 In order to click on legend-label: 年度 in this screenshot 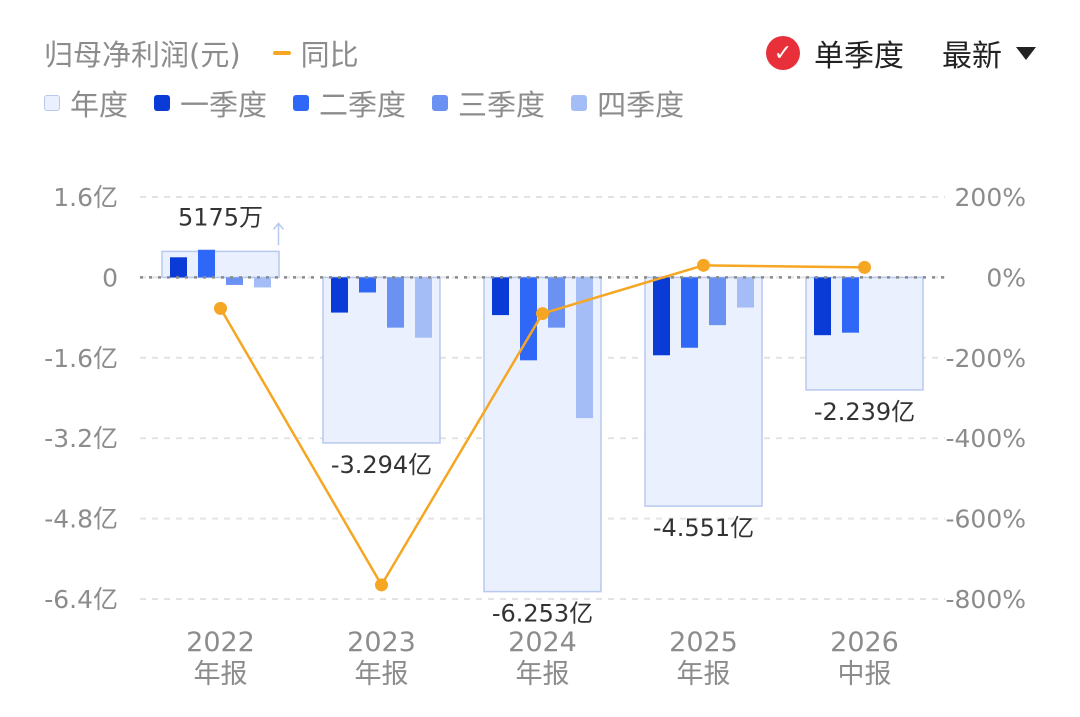, I will do `click(99, 105)`.